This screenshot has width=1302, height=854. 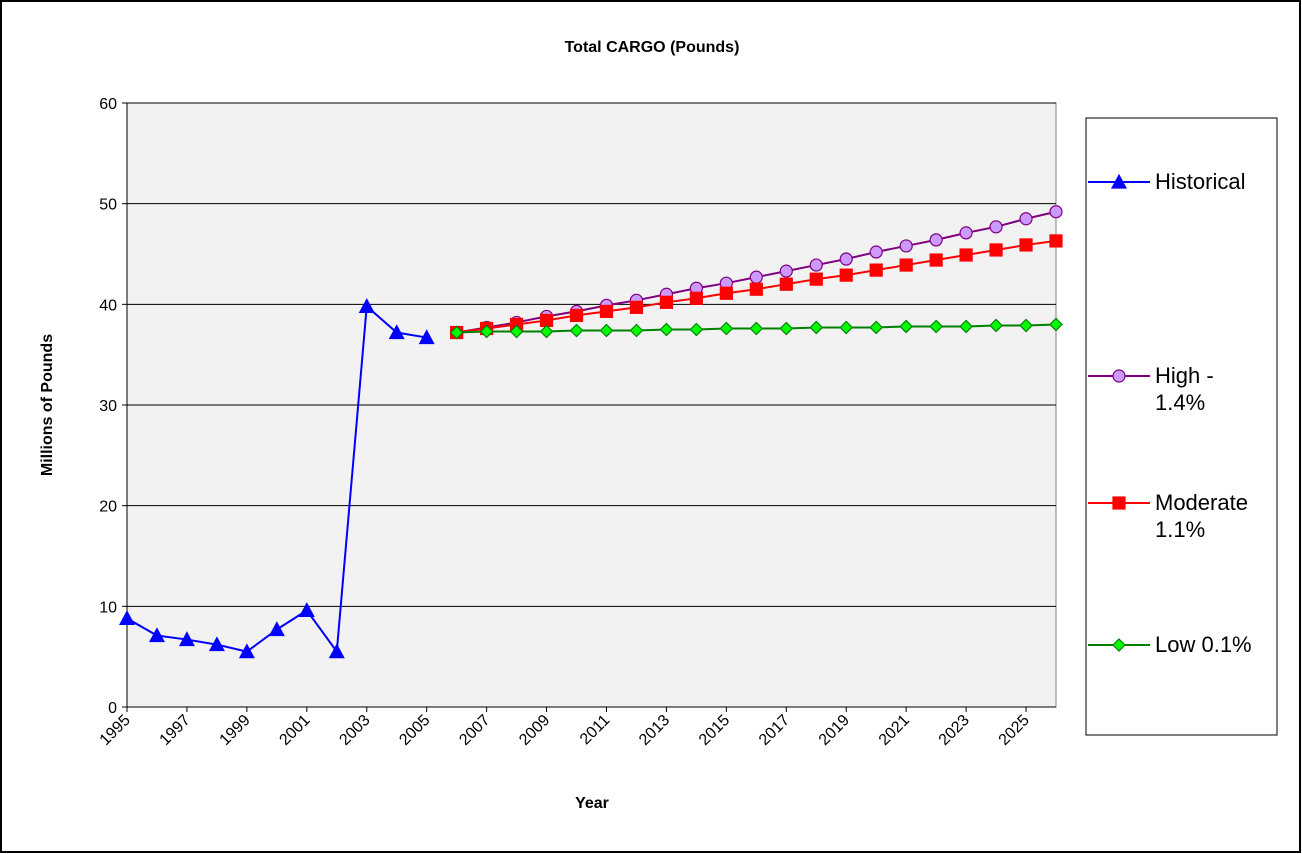 I want to click on y-tick-label: 50, so click(x=108, y=205).